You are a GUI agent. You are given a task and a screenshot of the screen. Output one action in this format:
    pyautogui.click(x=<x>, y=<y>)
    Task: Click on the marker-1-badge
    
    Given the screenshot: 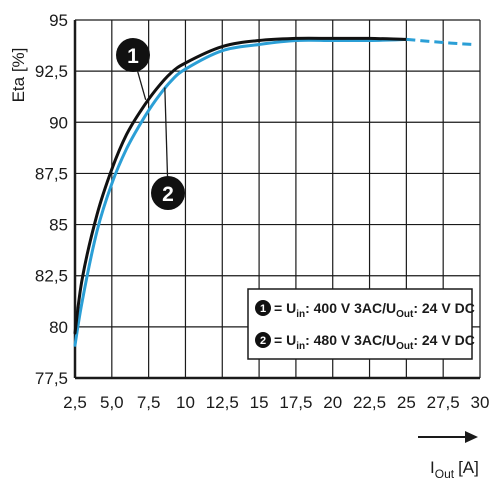 What is the action you would take?
    pyautogui.click(x=133, y=55)
    